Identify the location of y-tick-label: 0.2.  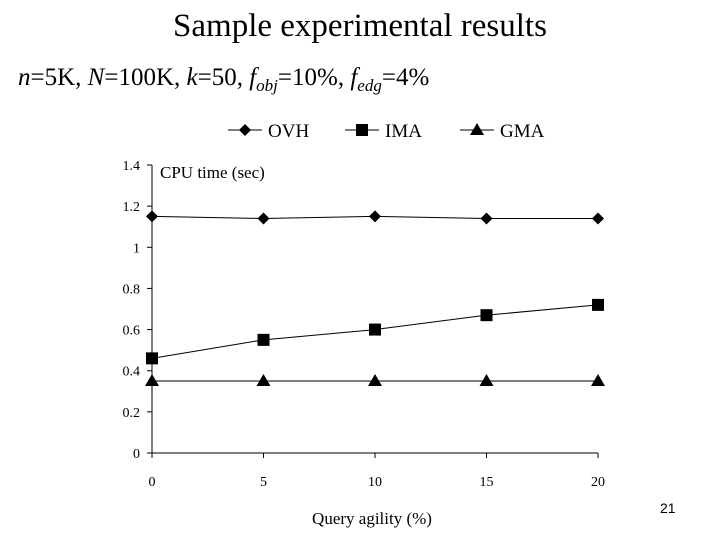
(132, 413).